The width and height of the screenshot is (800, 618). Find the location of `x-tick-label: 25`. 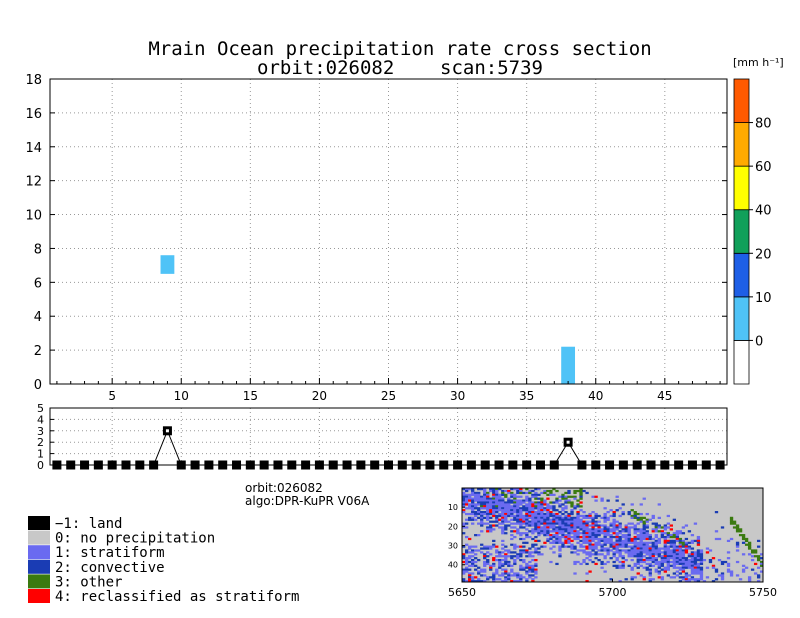

x-tick-label: 25 is located at coordinates (388, 396).